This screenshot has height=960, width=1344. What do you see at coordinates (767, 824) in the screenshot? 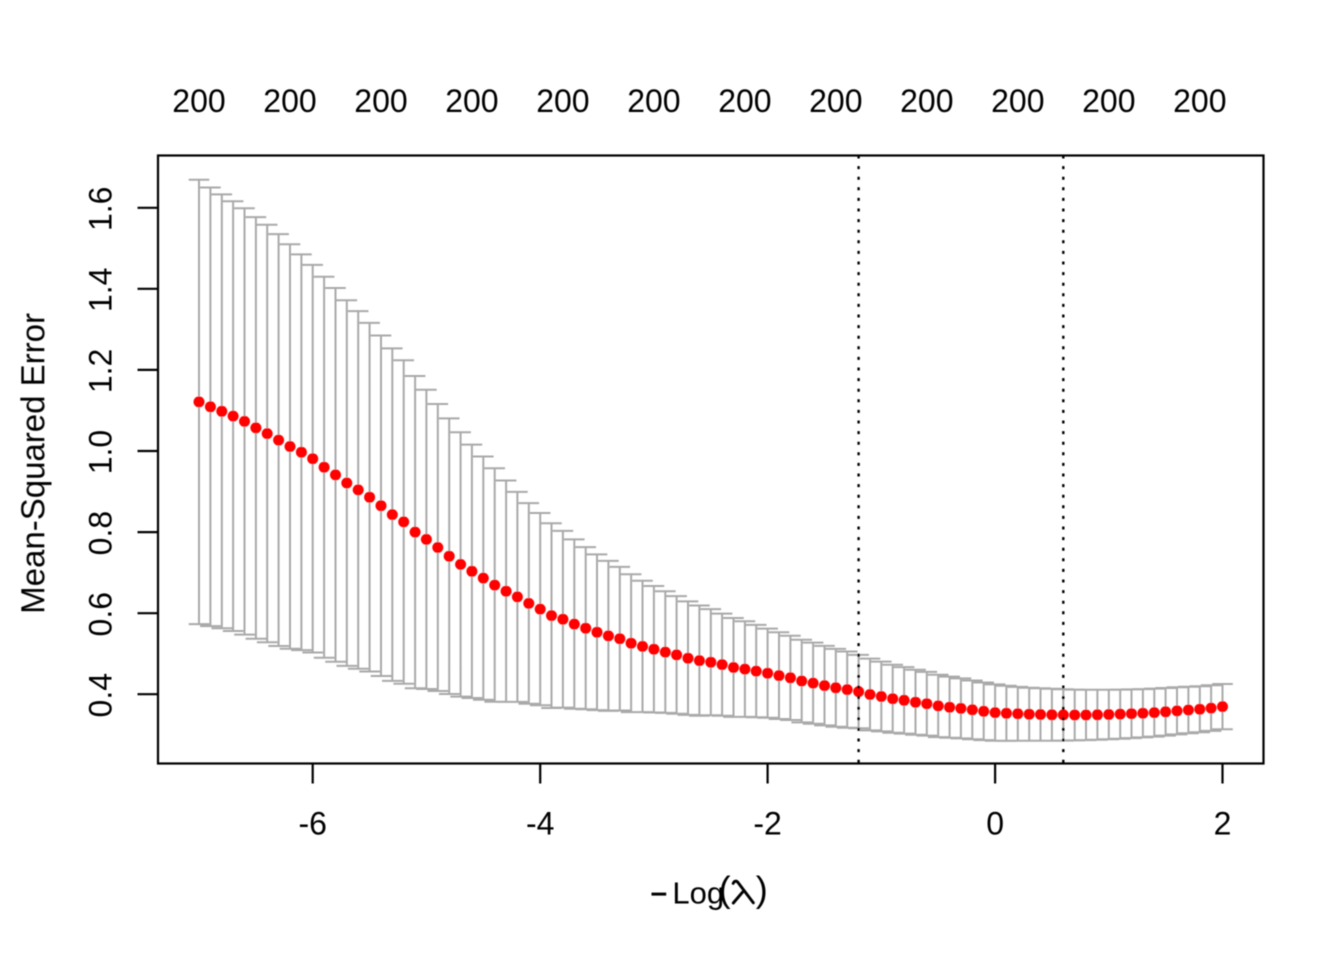
I see `svg-text: -2` at bounding box center [767, 824].